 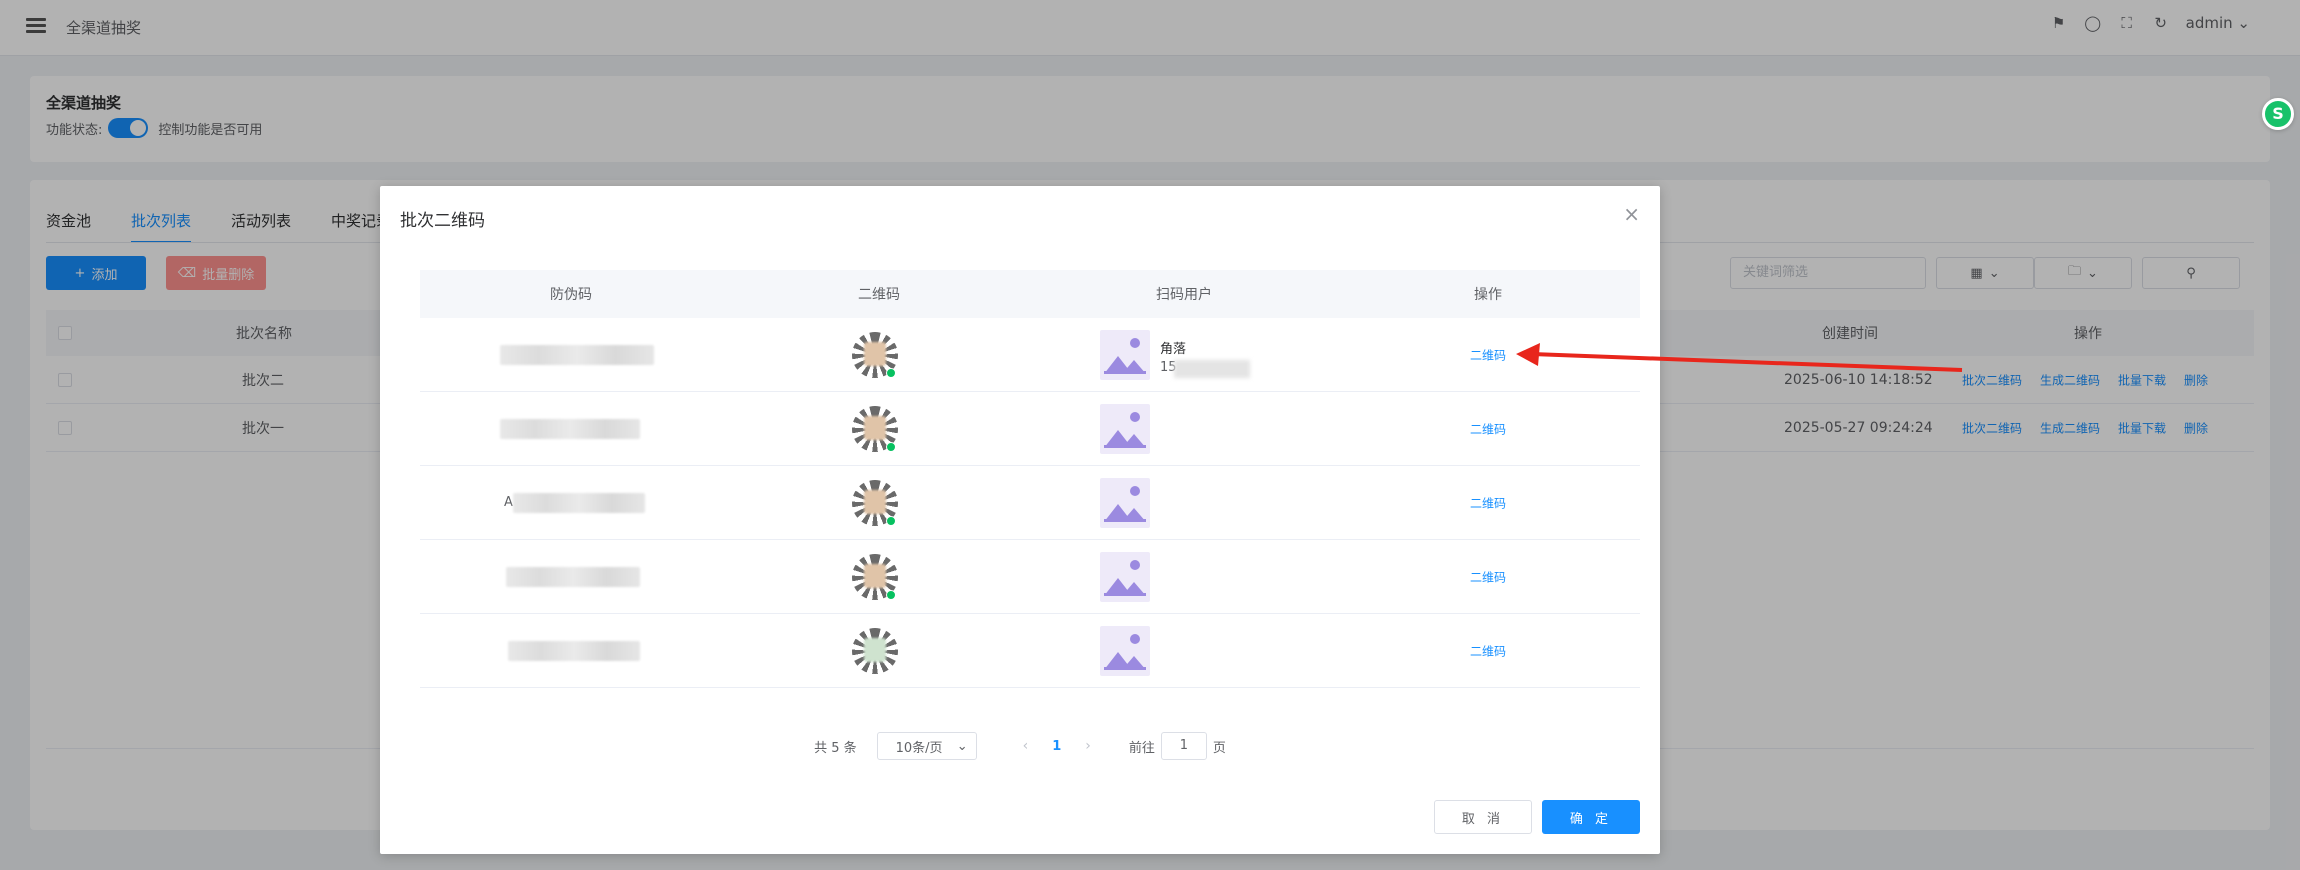 What do you see at coordinates (2075, 271) in the screenshot?
I see `folder-icon: 🗀` at bounding box center [2075, 271].